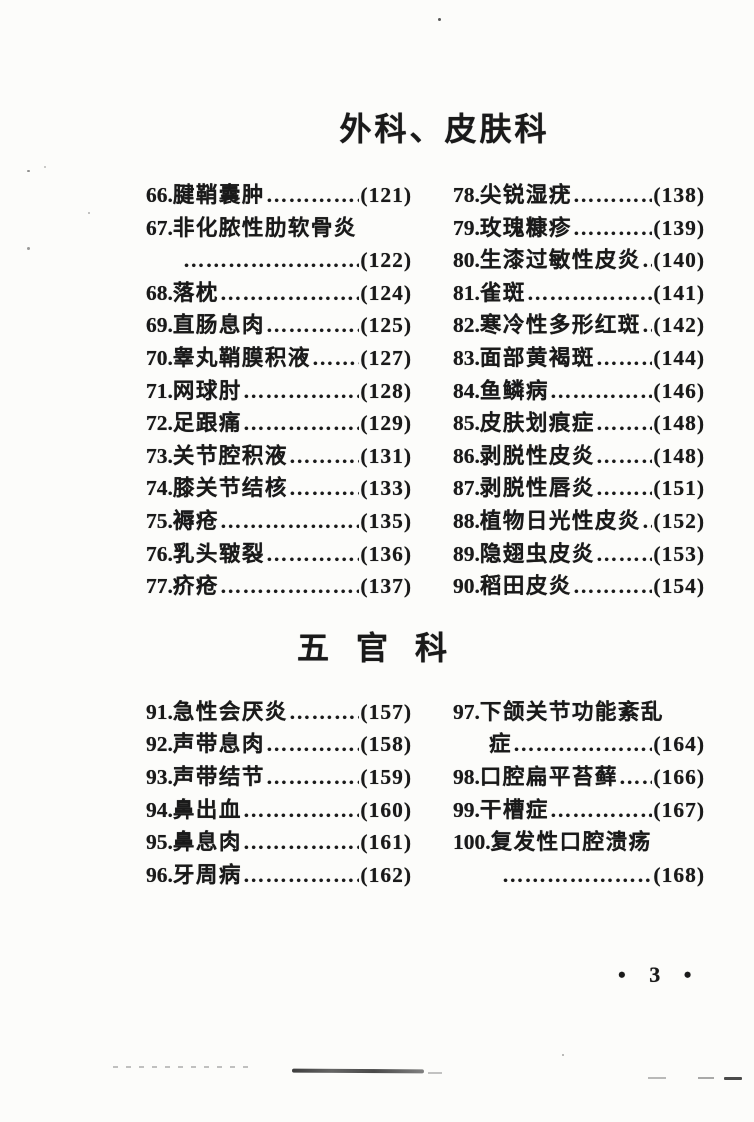 This screenshot has height=1122, width=754. I want to click on entry-number: 78., so click(466, 195).